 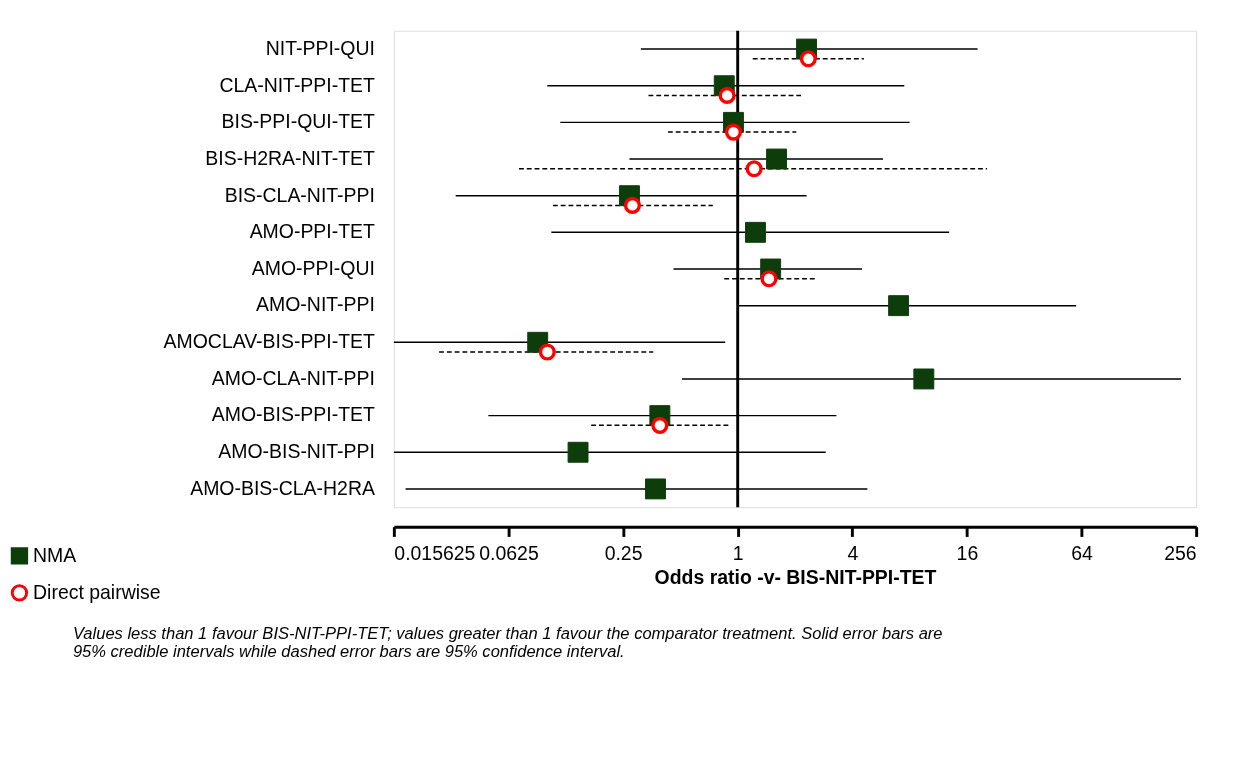 What do you see at coordinates (1180, 553) in the screenshot?
I see `x-tick-label: 256` at bounding box center [1180, 553].